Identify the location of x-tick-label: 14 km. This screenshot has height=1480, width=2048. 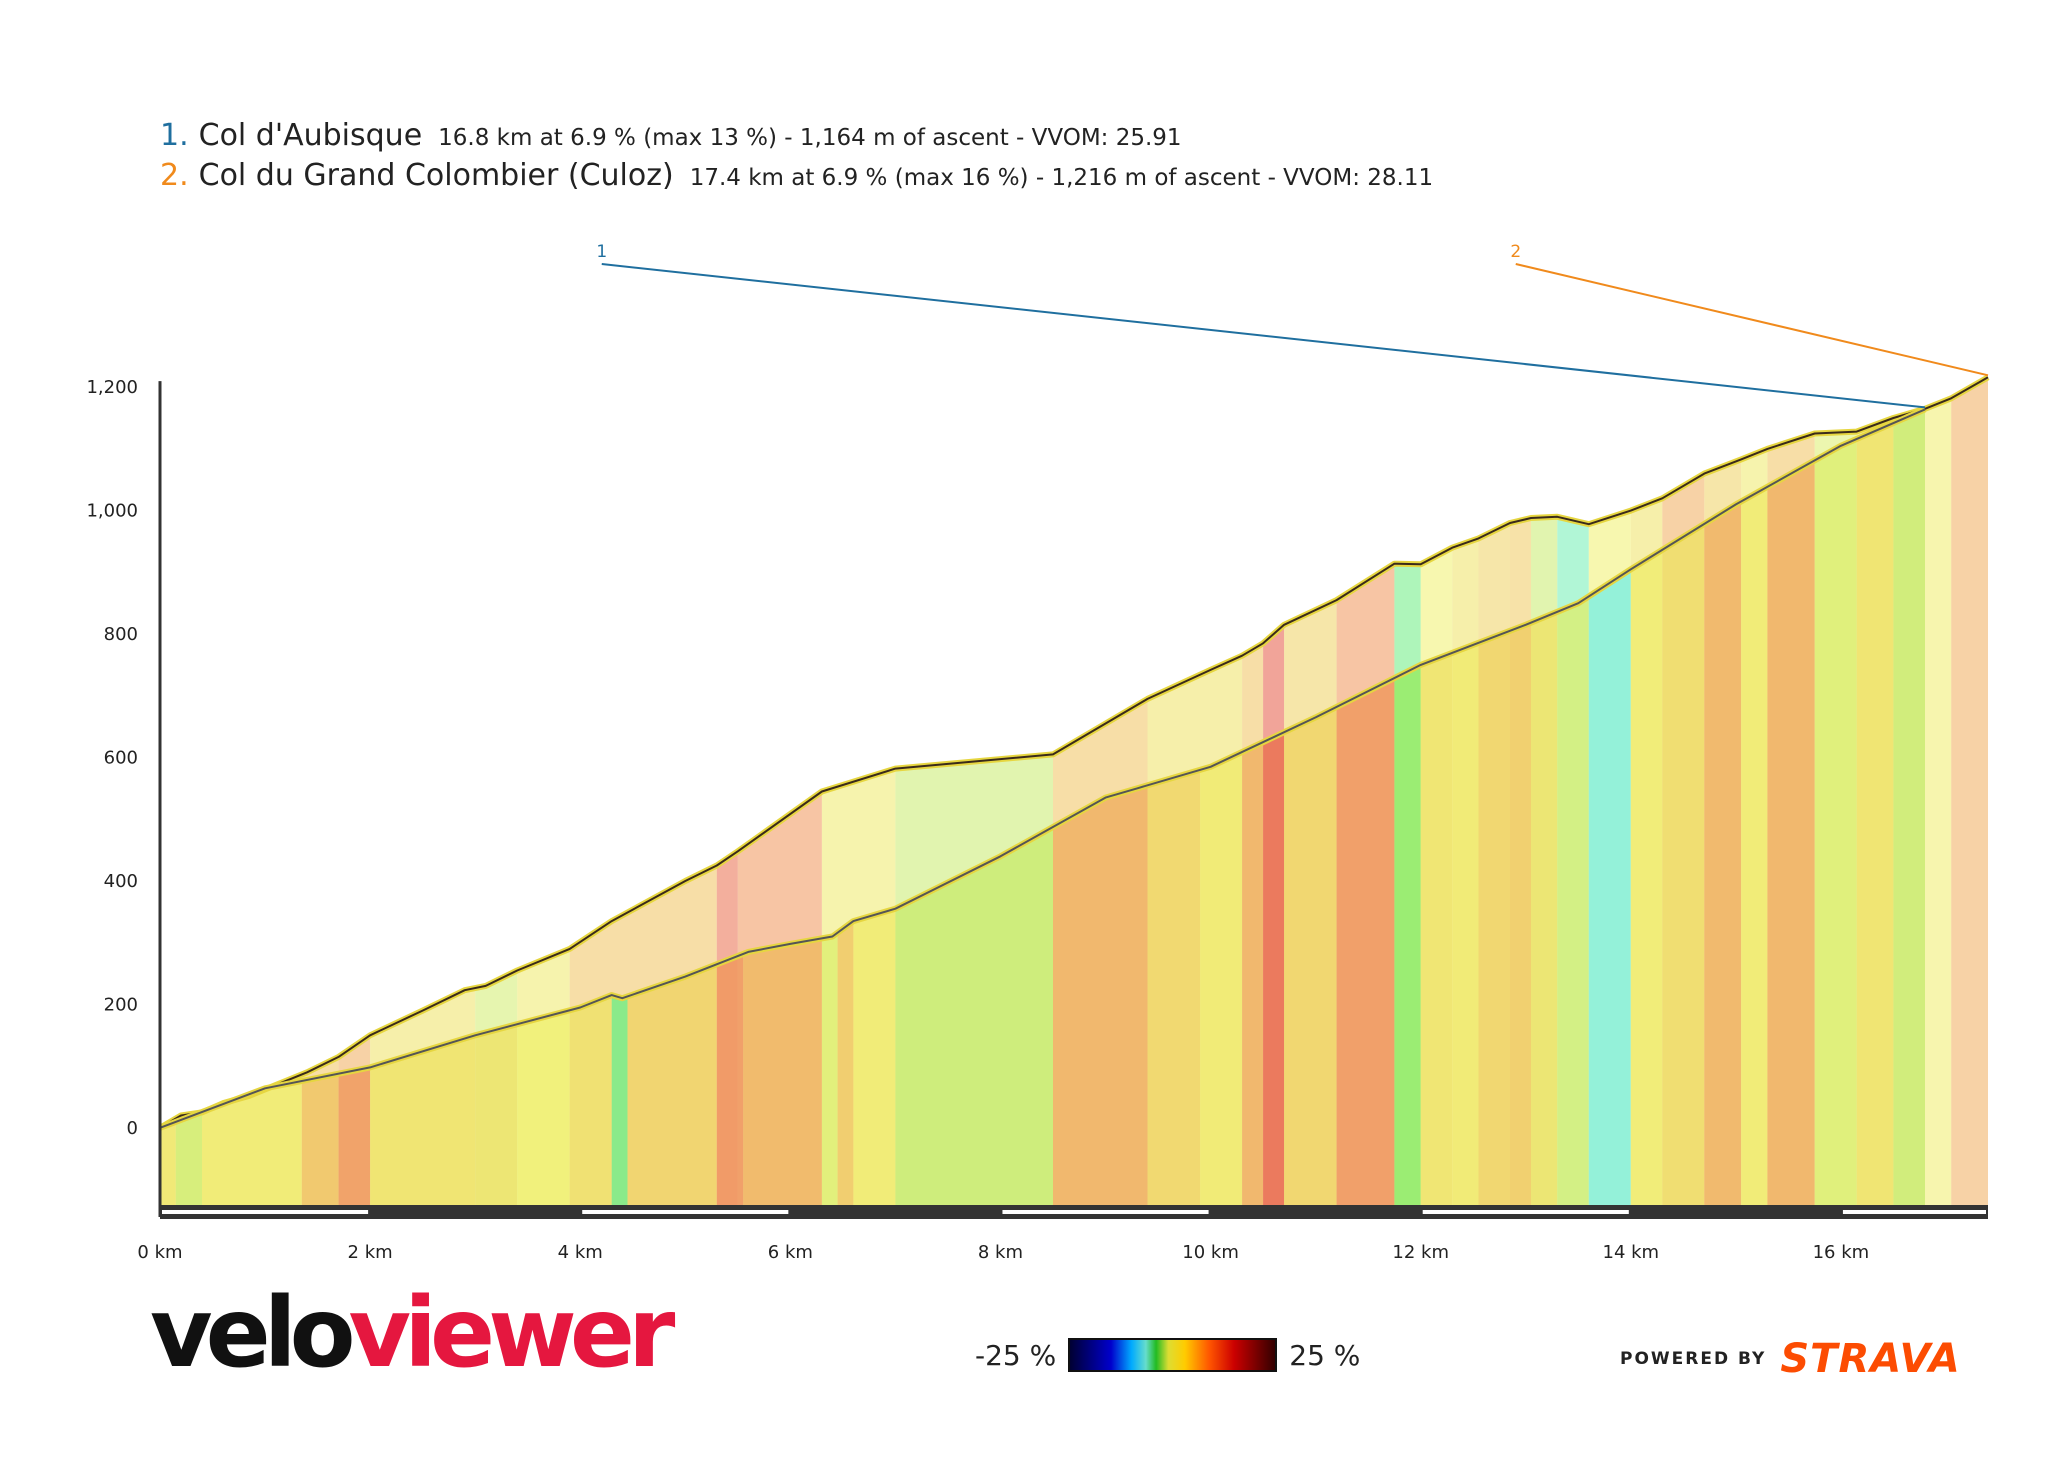
(1631, 1252).